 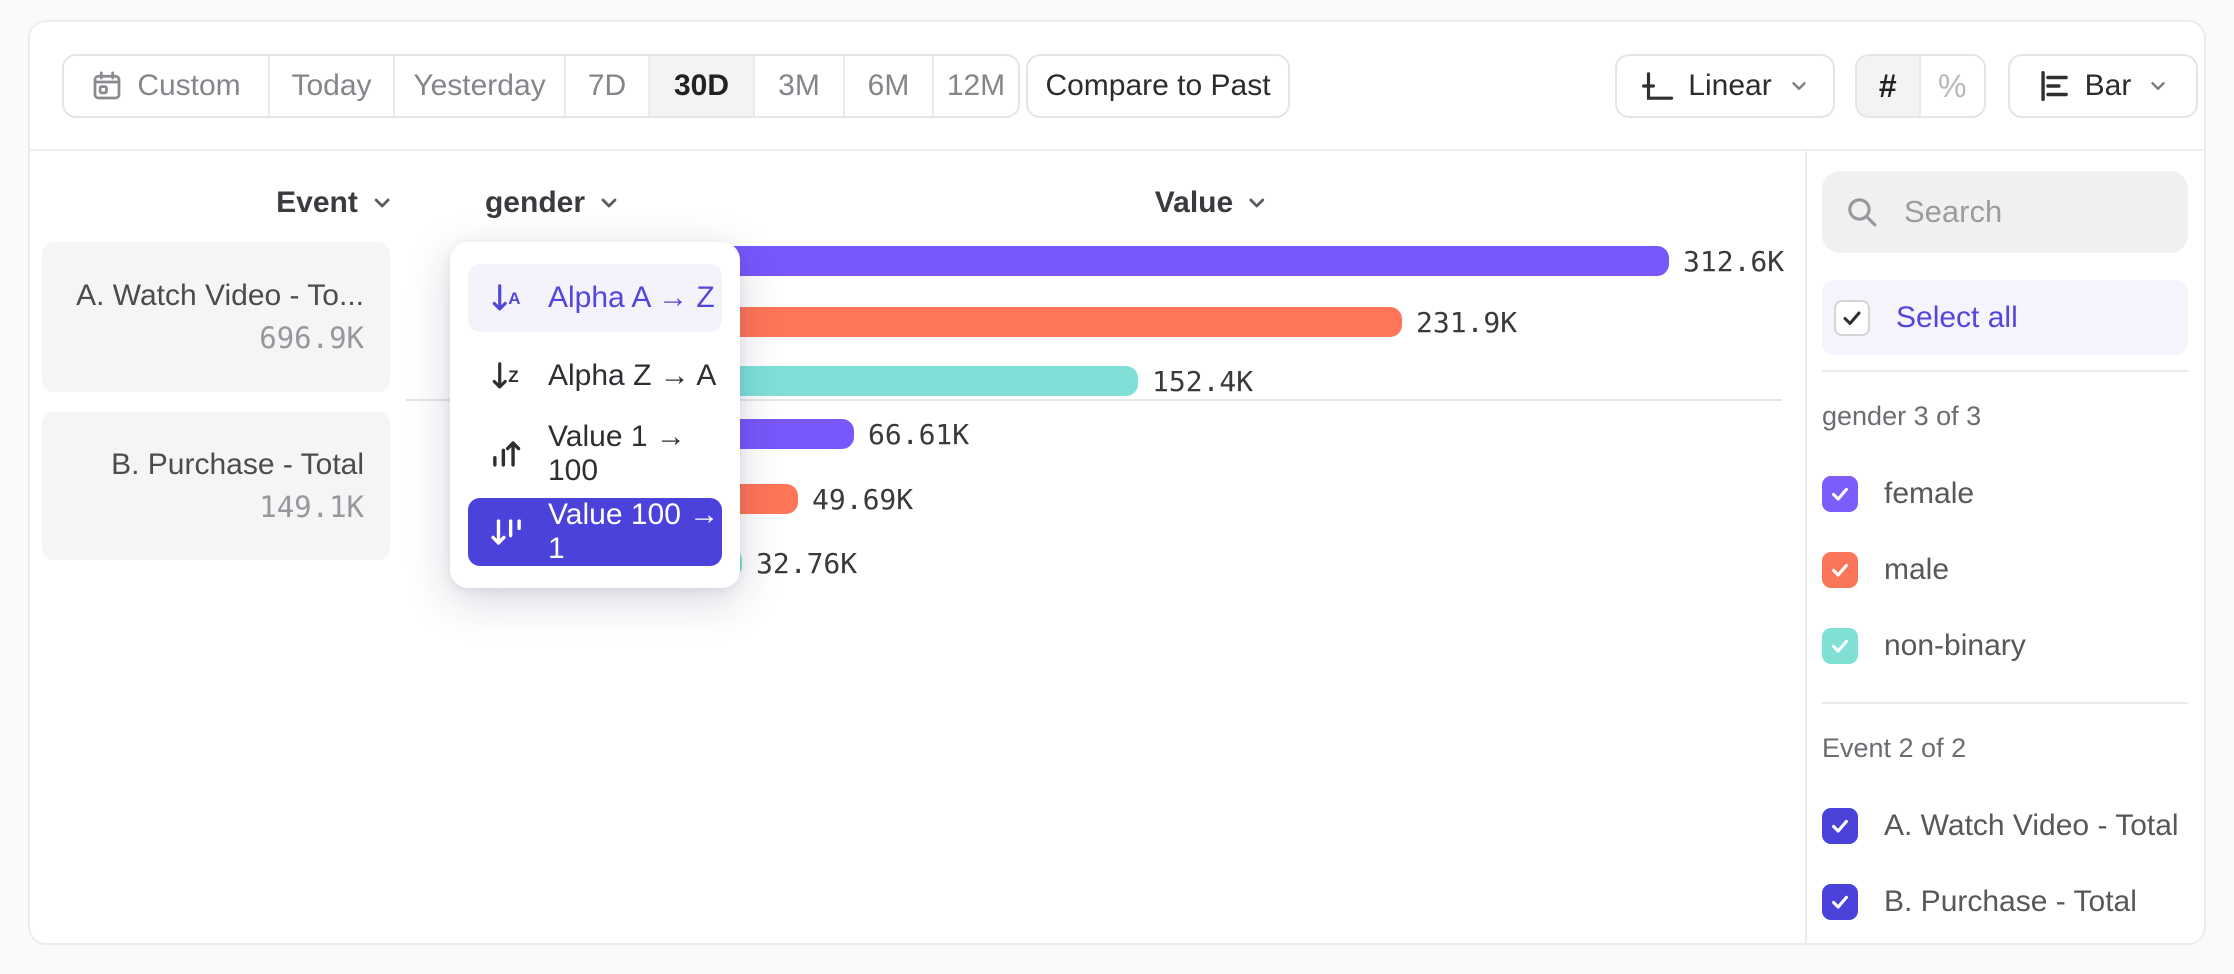 I want to click on sort-alpha-asc-icon: A, so click(x=507, y=298).